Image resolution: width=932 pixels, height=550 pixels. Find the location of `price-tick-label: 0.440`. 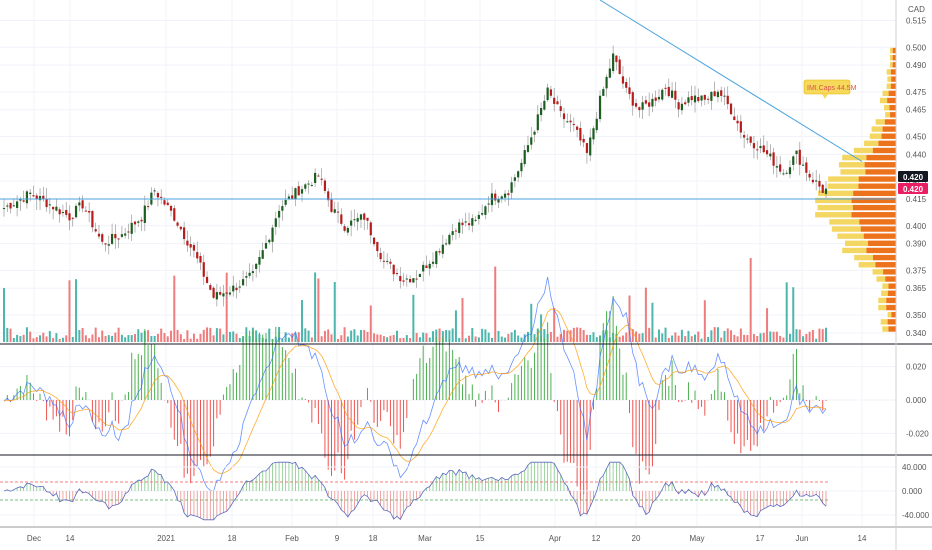

price-tick-label: 0.440 is located at coordinates (916, 154).